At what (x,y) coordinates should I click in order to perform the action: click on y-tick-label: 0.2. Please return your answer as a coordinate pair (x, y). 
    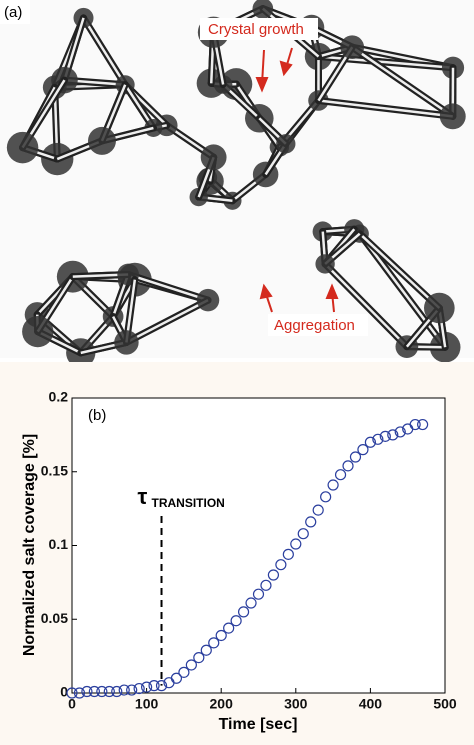
    Looking at the image, I should click on (59, 397).